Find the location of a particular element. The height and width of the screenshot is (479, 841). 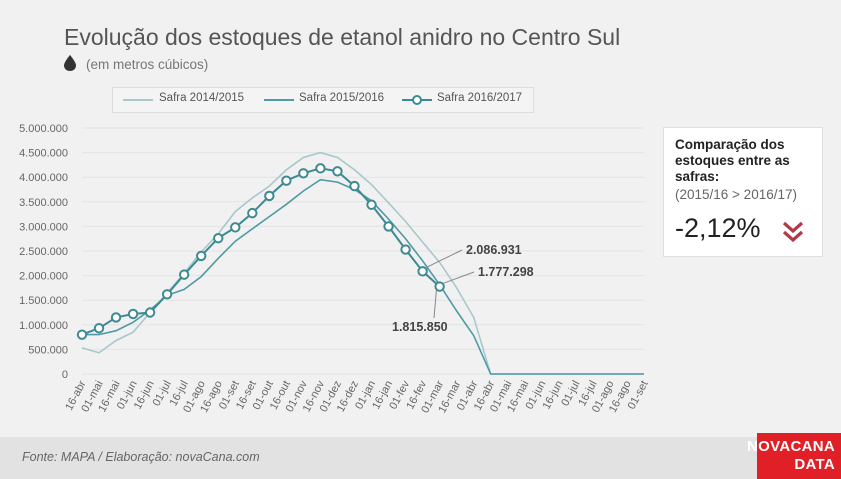

footer-source: Fonte: MAPA / Elaboração: novaCana.com is located at coordinates (141, 457).